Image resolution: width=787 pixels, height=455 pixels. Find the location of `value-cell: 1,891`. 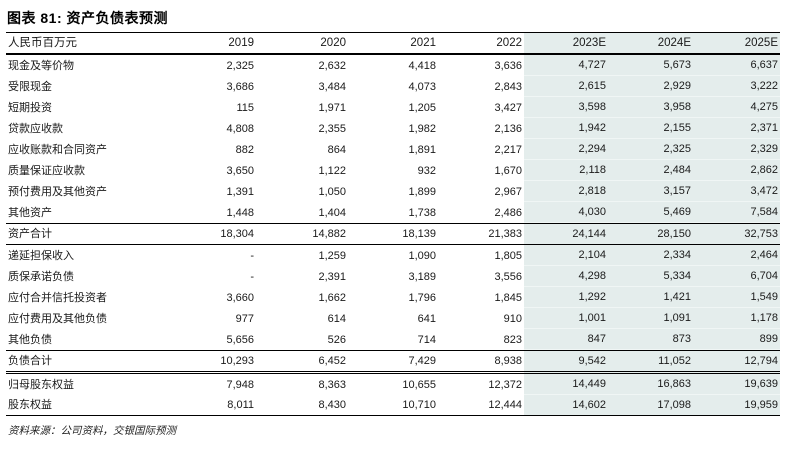

value-cell: 1,891 is located at coordinates (422, 149).